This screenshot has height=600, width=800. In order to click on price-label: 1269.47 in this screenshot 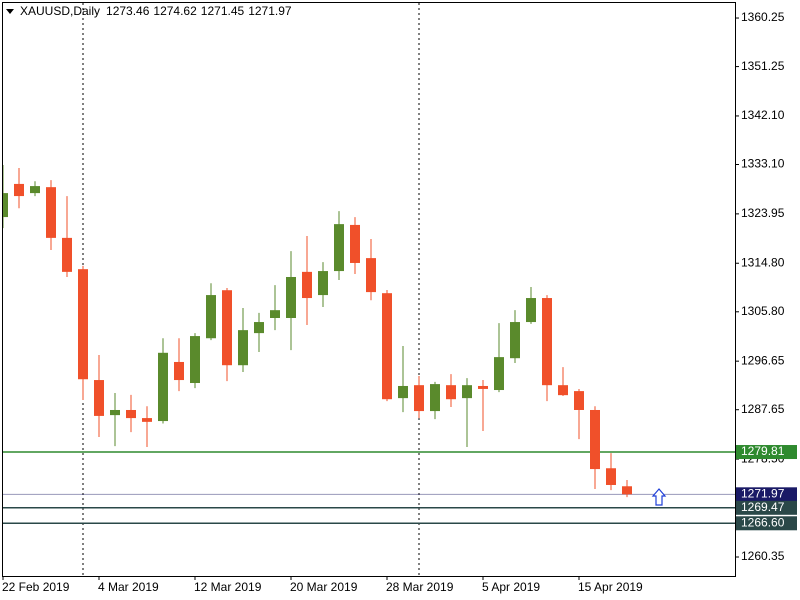, I will do `click(763, 507)`.